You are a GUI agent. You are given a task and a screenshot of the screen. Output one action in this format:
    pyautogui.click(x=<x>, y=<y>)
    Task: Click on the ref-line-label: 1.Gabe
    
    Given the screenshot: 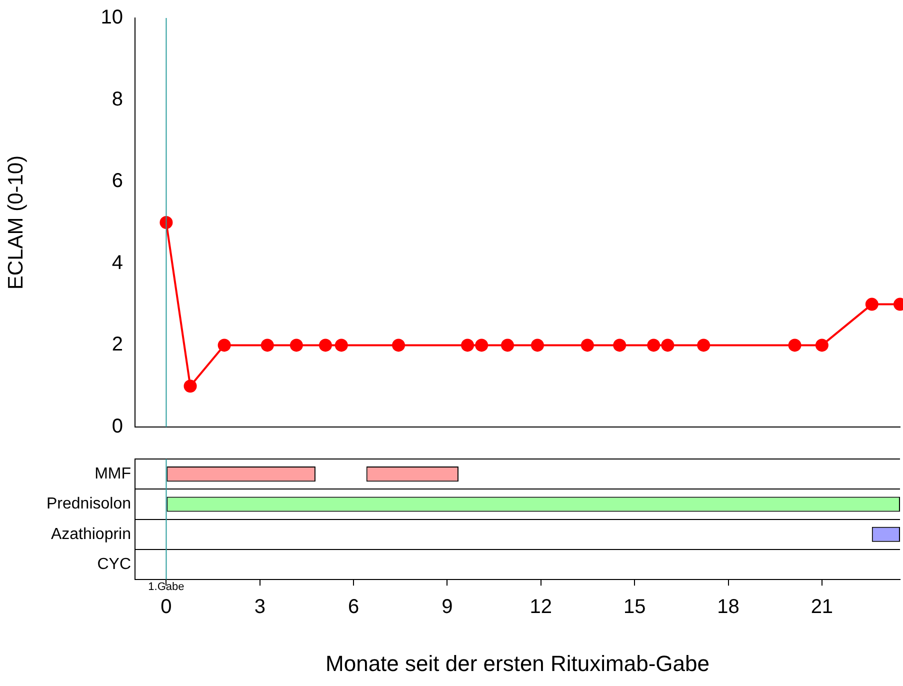 What is the action you would take?
    pyautogui.click(x=166, y=587)
    